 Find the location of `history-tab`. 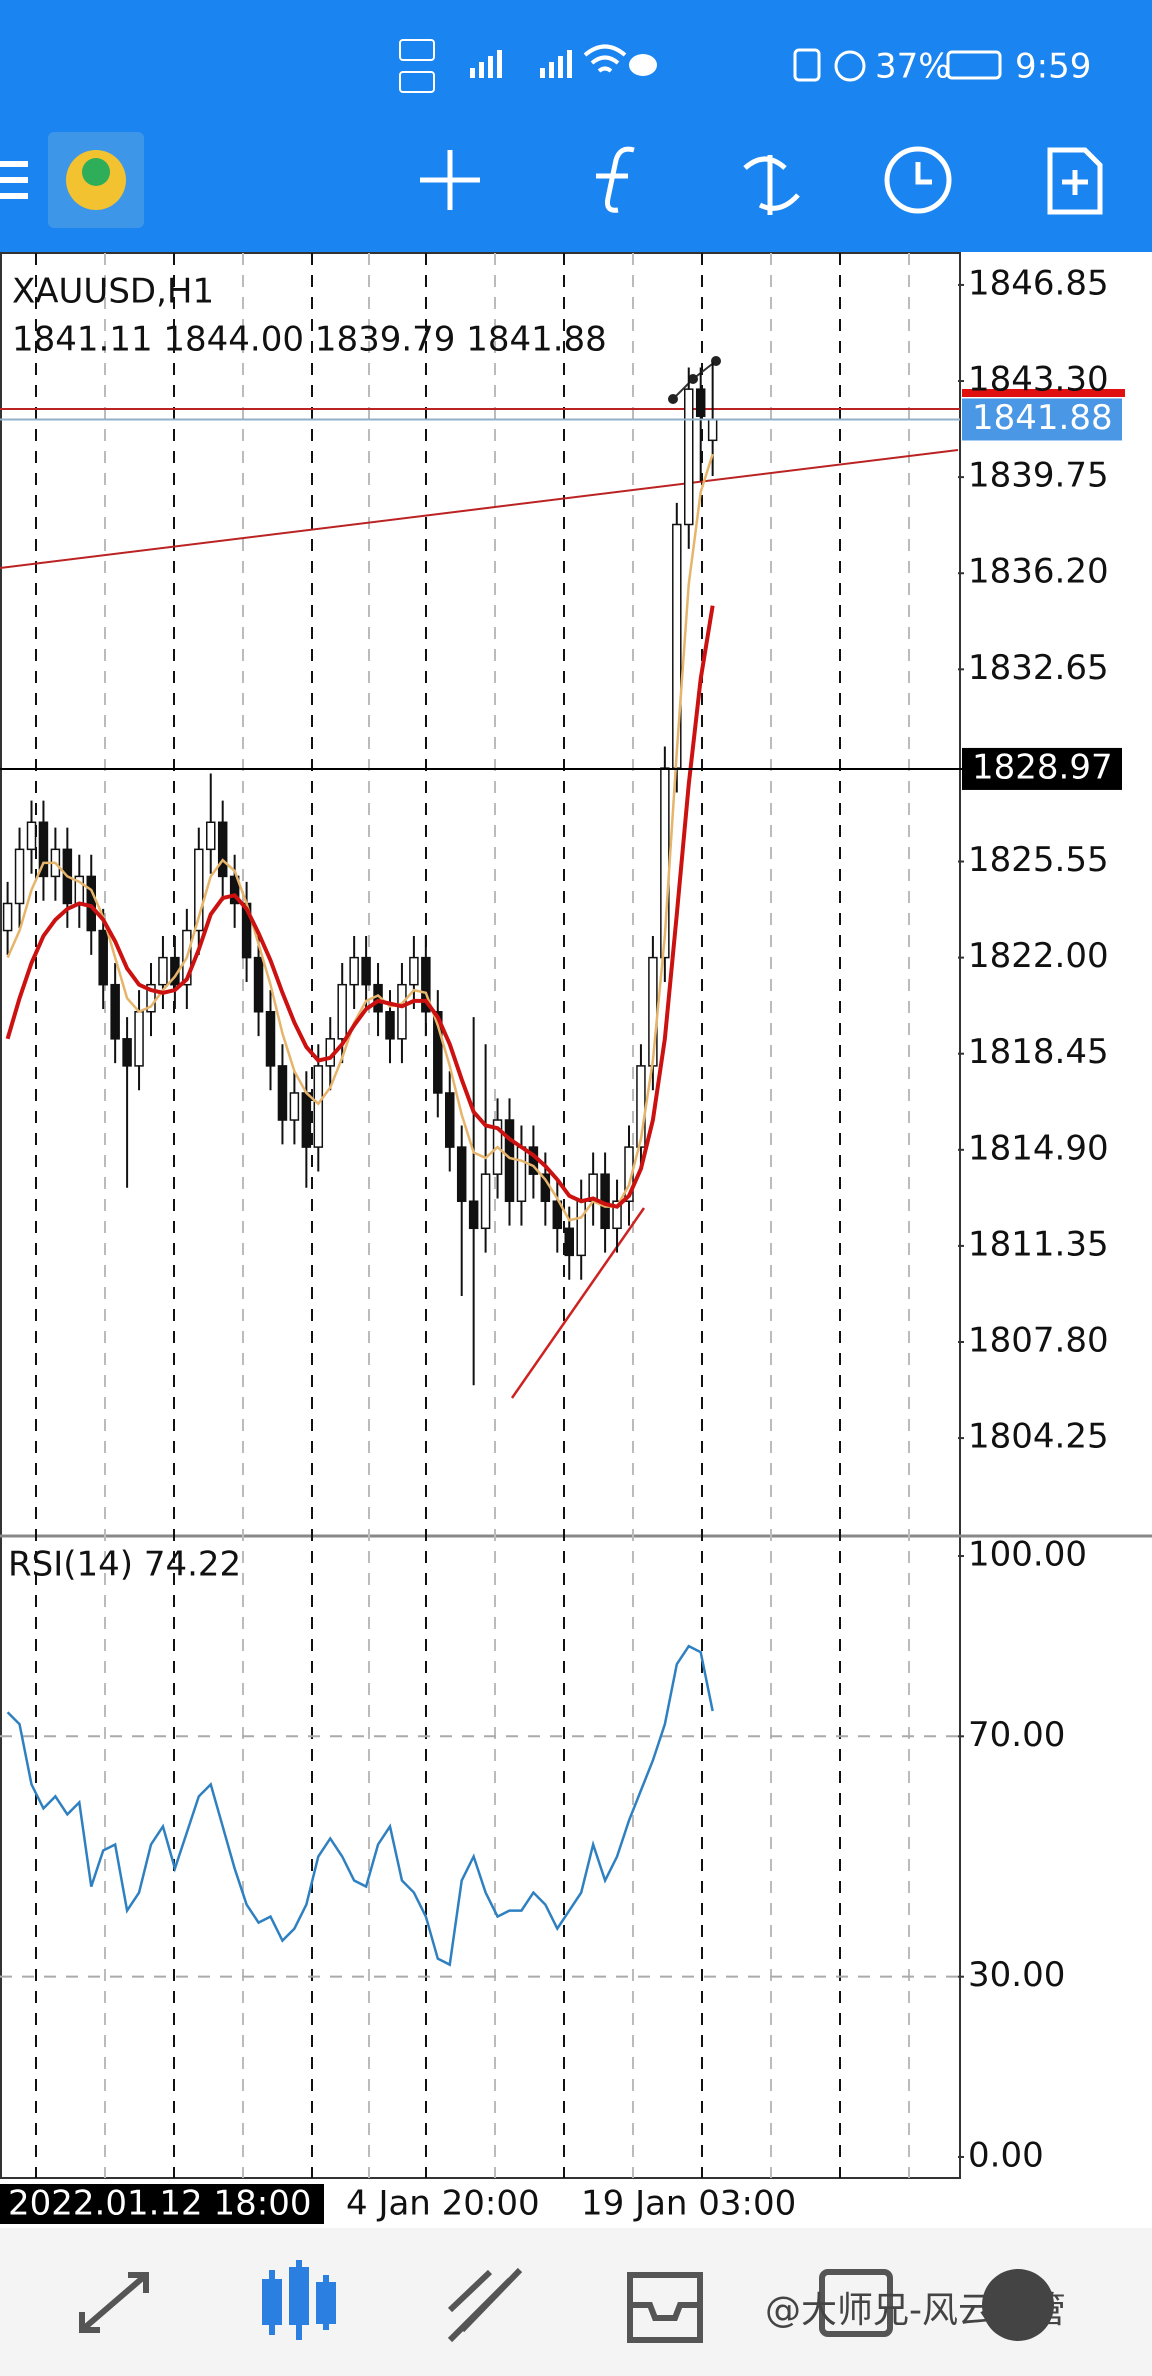

history-tab is located at coordinates (665, 2307).